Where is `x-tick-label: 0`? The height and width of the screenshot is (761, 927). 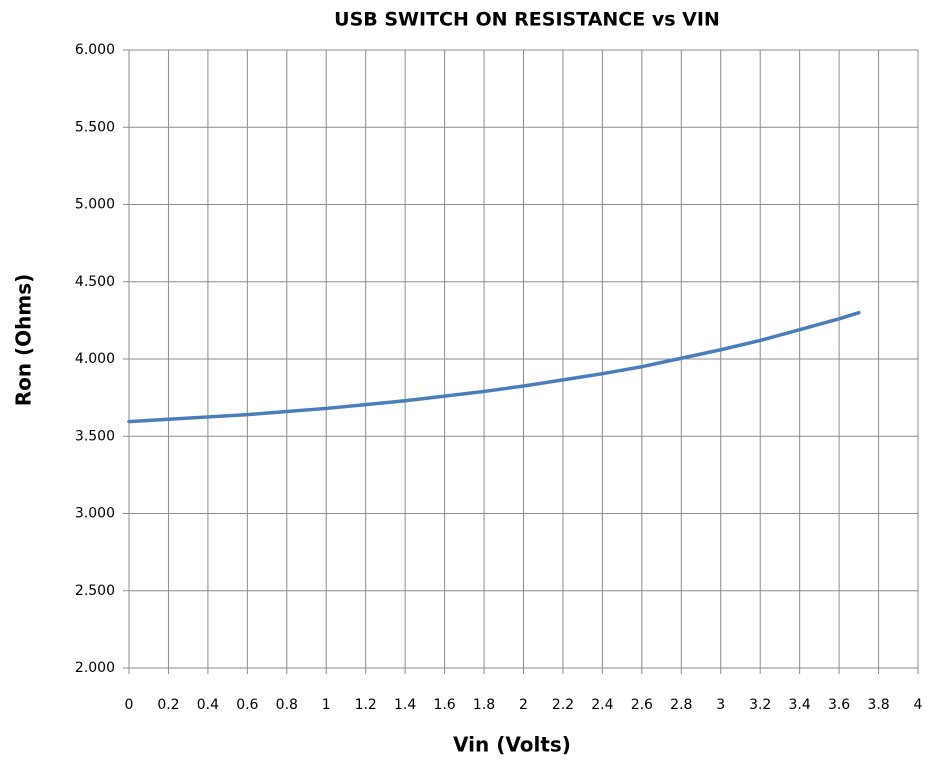
x-tick-label: 0 is located at coordinates (129, 705).